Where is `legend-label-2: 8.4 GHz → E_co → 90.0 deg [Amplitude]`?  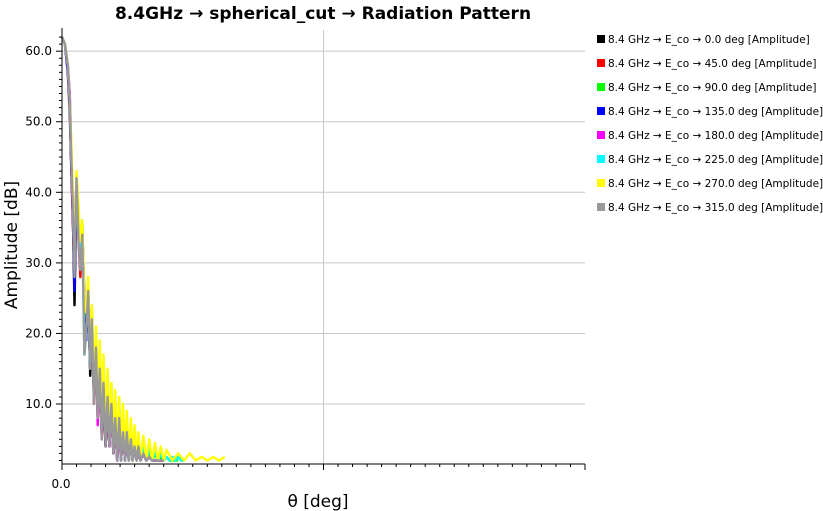
legend-label-2: 8.4 GHz → E_co → 90.0 deg [Amplitude] is located at coordinates (712, 88).